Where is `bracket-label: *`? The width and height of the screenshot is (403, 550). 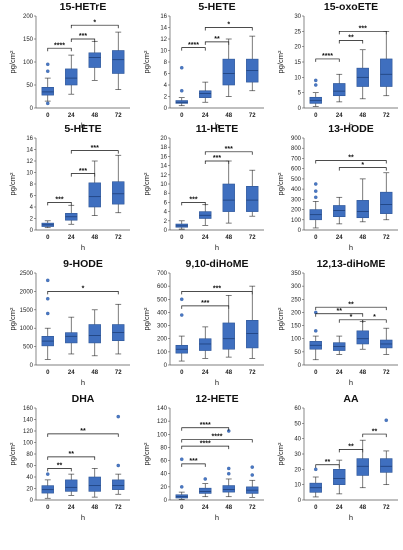
bracket-label: * is located at coordinates (94, 22).